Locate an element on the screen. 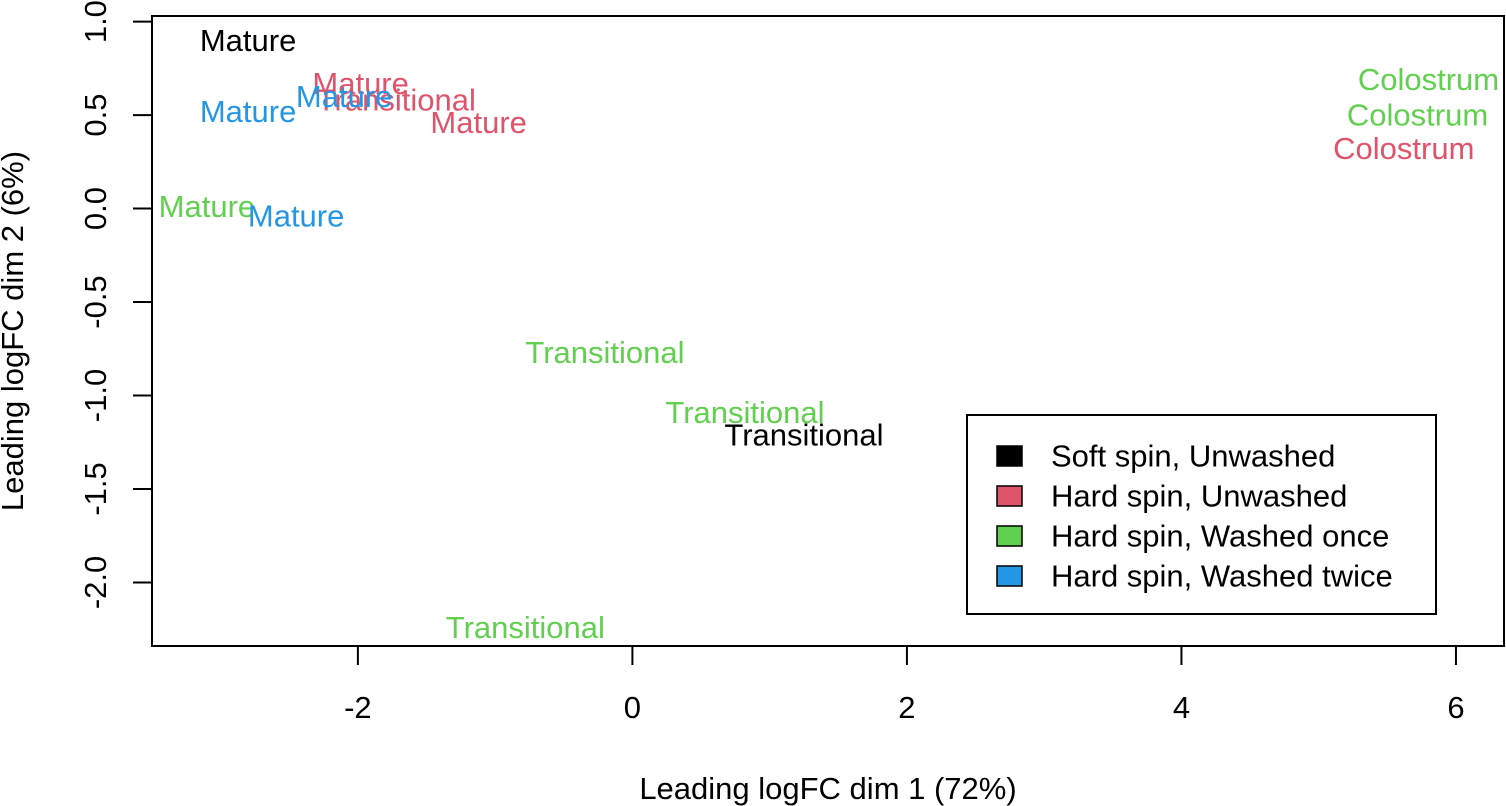 The height and width of the screenshot is (806, 1506). y-tick-label: 0.0 is located at coordinates (95, 208).